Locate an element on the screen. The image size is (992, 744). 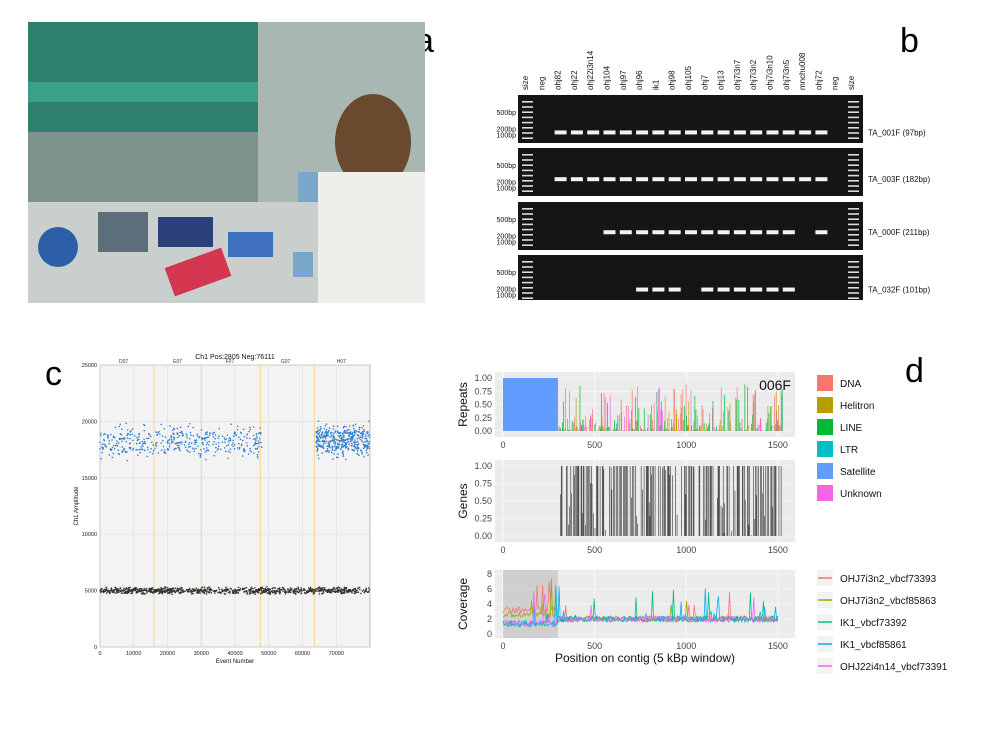
x-axis-label: Position on contig (5 kBp window) is located at coordinates (645, 658).